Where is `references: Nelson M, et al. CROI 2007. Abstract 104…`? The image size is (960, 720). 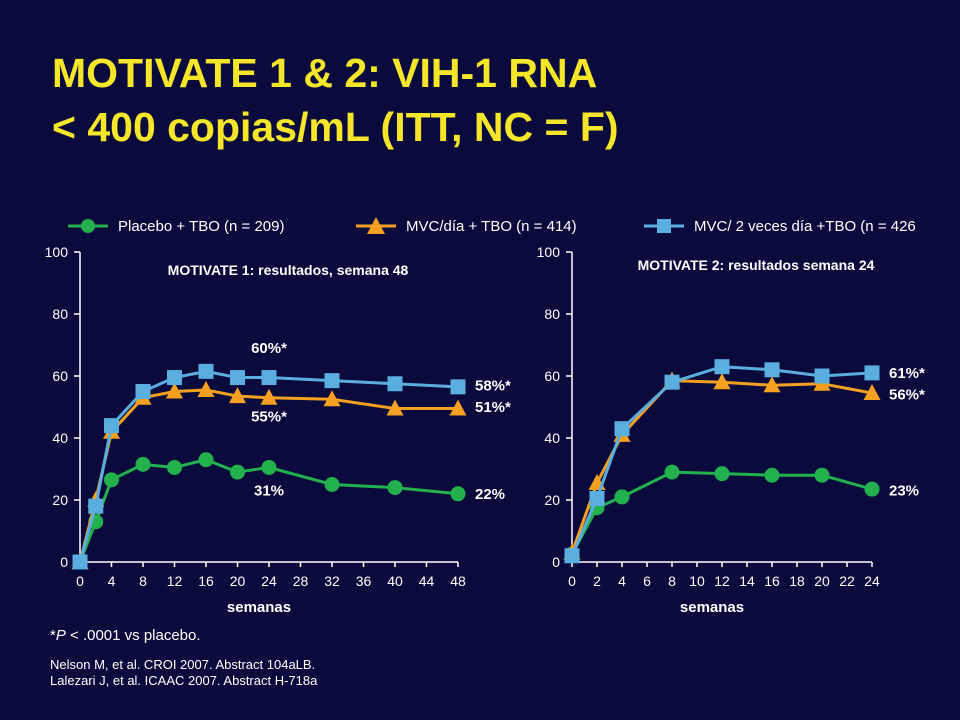
references: Nelson M, et al. CROI 2007. Abstract 104… is located at coordinates (183, 673).